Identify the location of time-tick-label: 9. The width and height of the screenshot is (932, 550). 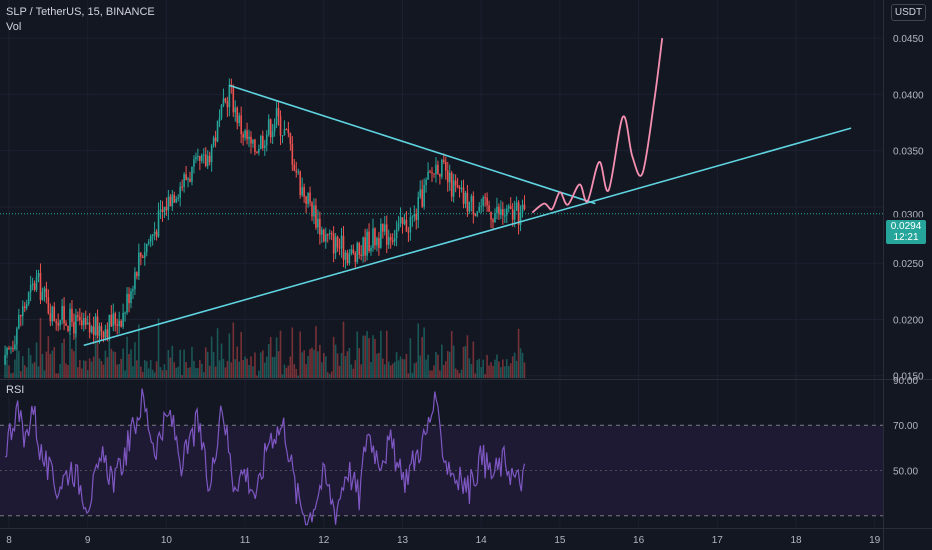
(88, 540).